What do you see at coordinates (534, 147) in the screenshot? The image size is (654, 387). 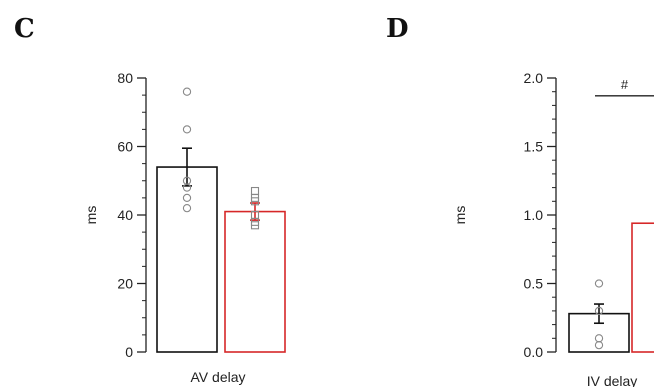 I see `y-tick-label: 1.5` at bounding box center [534, 147].